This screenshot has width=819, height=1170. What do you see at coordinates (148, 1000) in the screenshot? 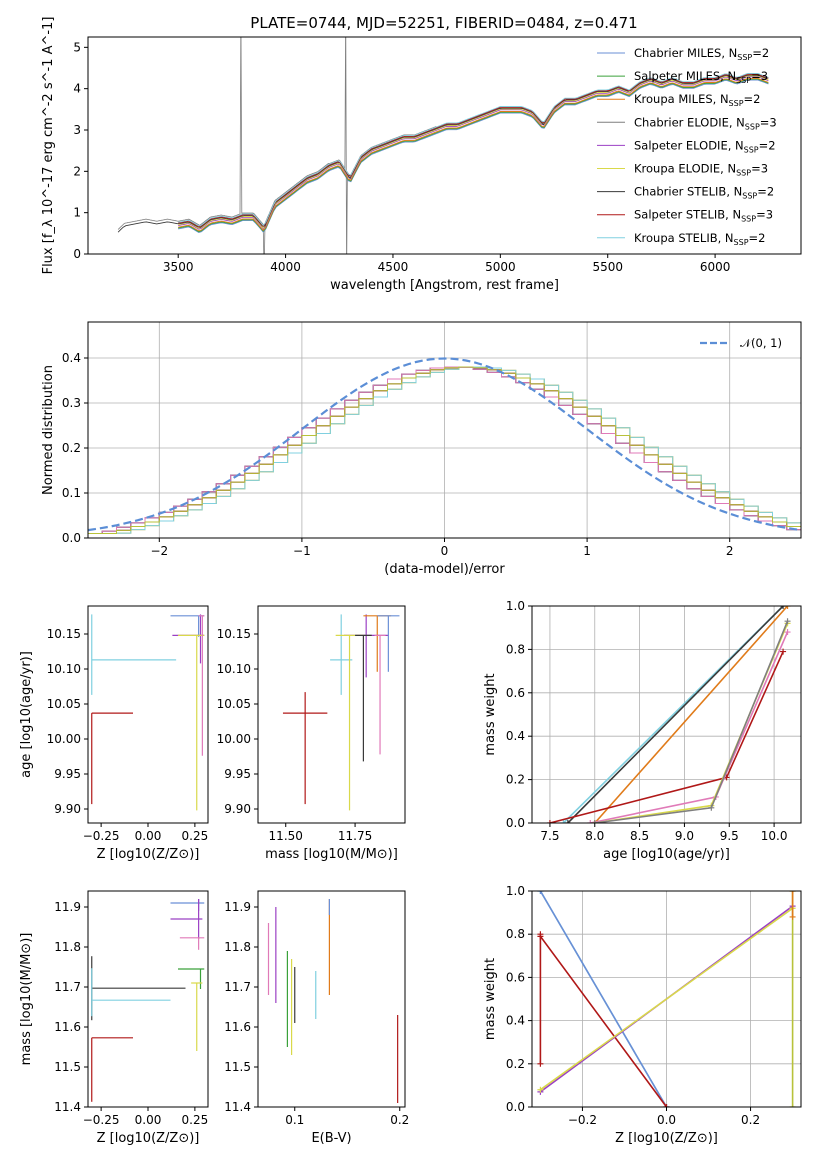
I see `mass-vs-Z-plot` at bounding box center [148, 1000].